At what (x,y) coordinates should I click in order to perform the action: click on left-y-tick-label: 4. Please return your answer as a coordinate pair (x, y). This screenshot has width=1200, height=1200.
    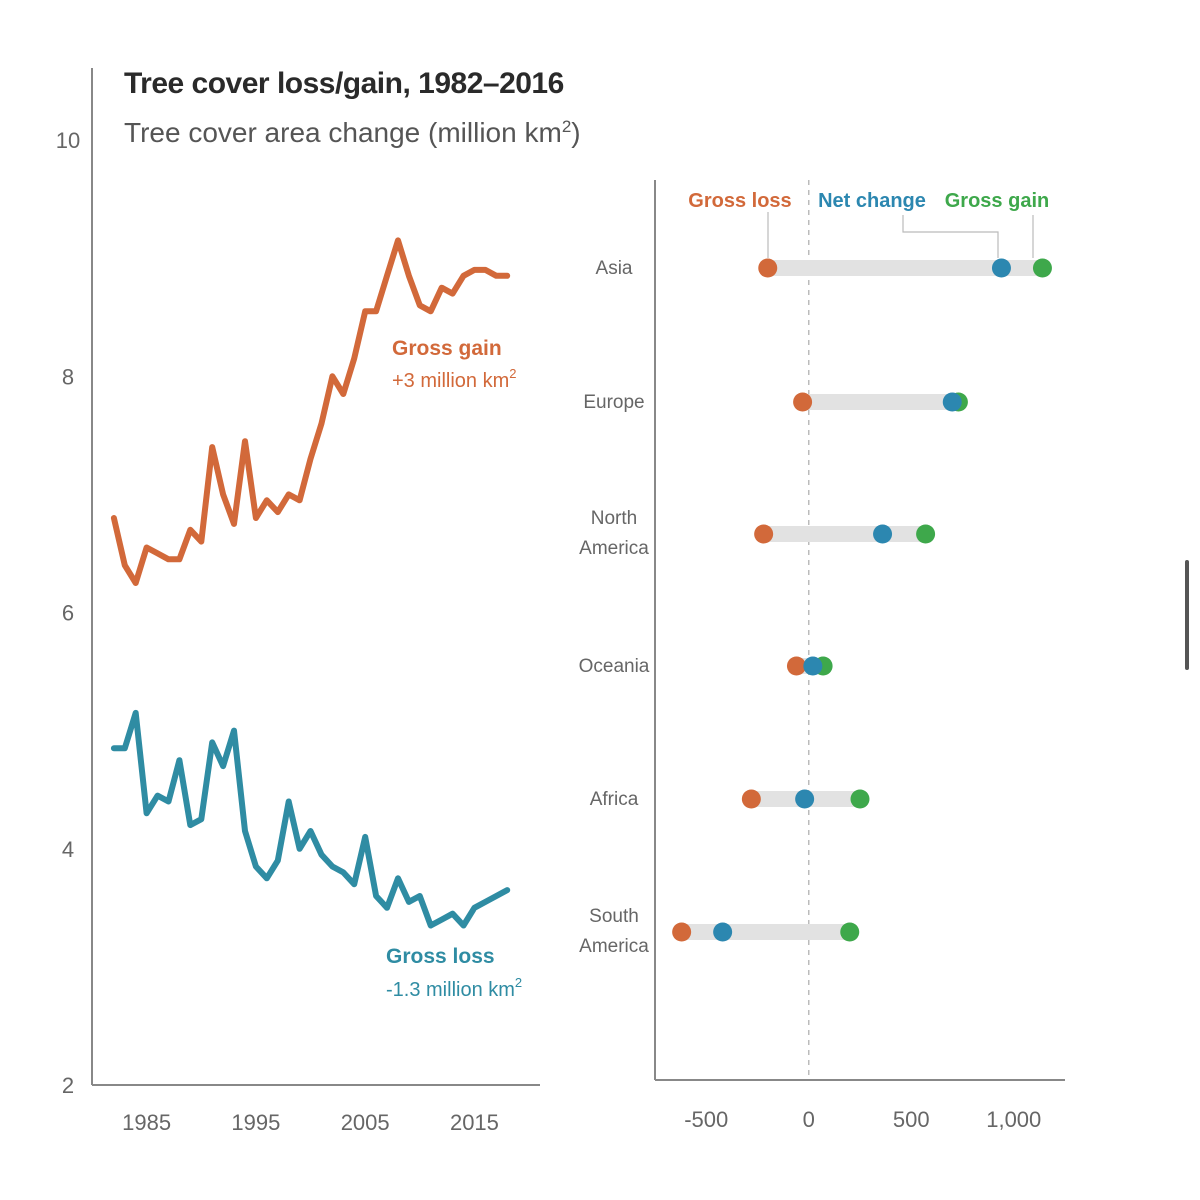
    Looking at the image, I should click on (68, 849).